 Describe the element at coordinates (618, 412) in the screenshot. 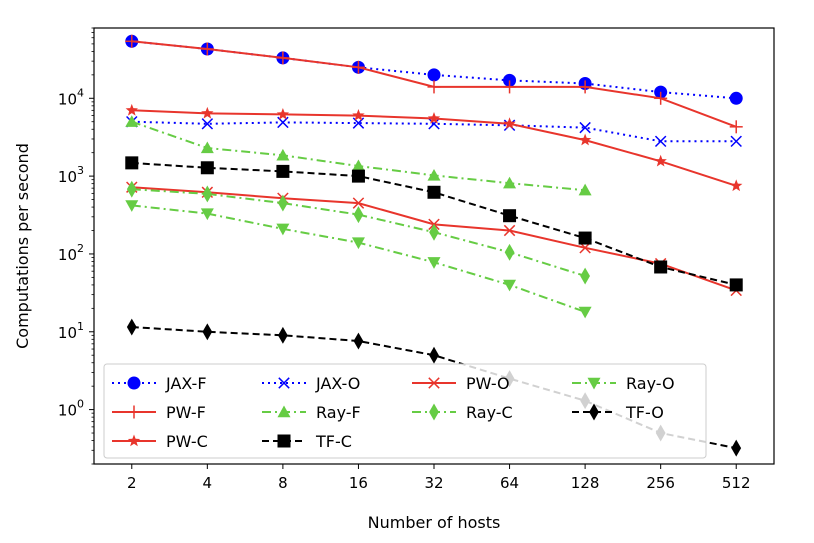

I see `legend-entry-tf-o: TF-O` at that location.